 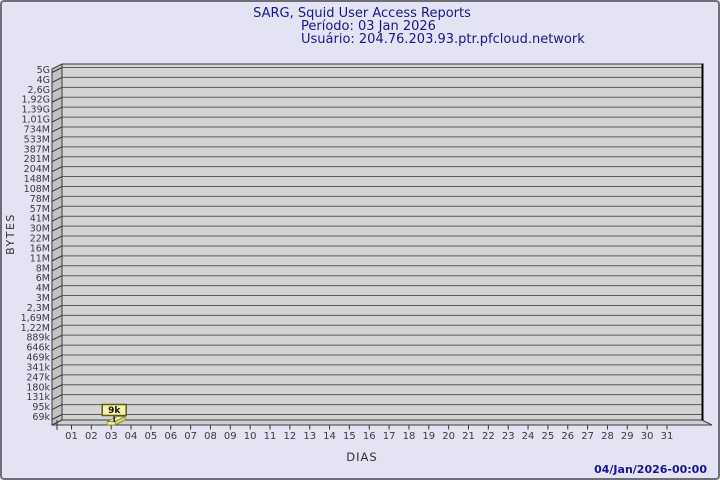 I want to click on x-tick-label: 04, so click(x=131, y=436).